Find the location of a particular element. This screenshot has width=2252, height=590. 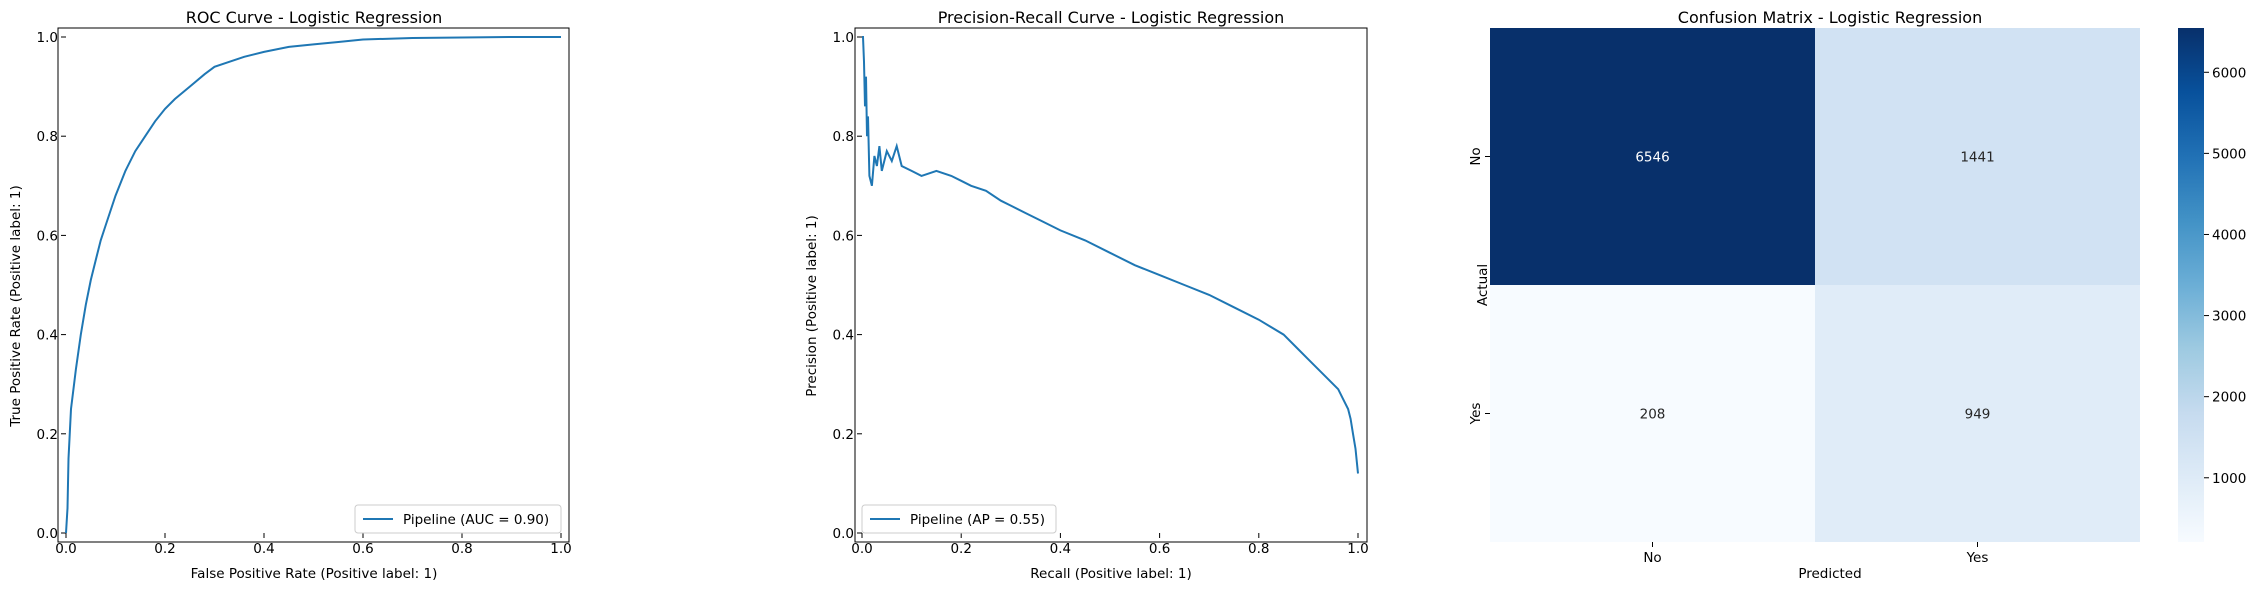

pr-y-tick-label: 1.0 is located at coordinates (843, 38).